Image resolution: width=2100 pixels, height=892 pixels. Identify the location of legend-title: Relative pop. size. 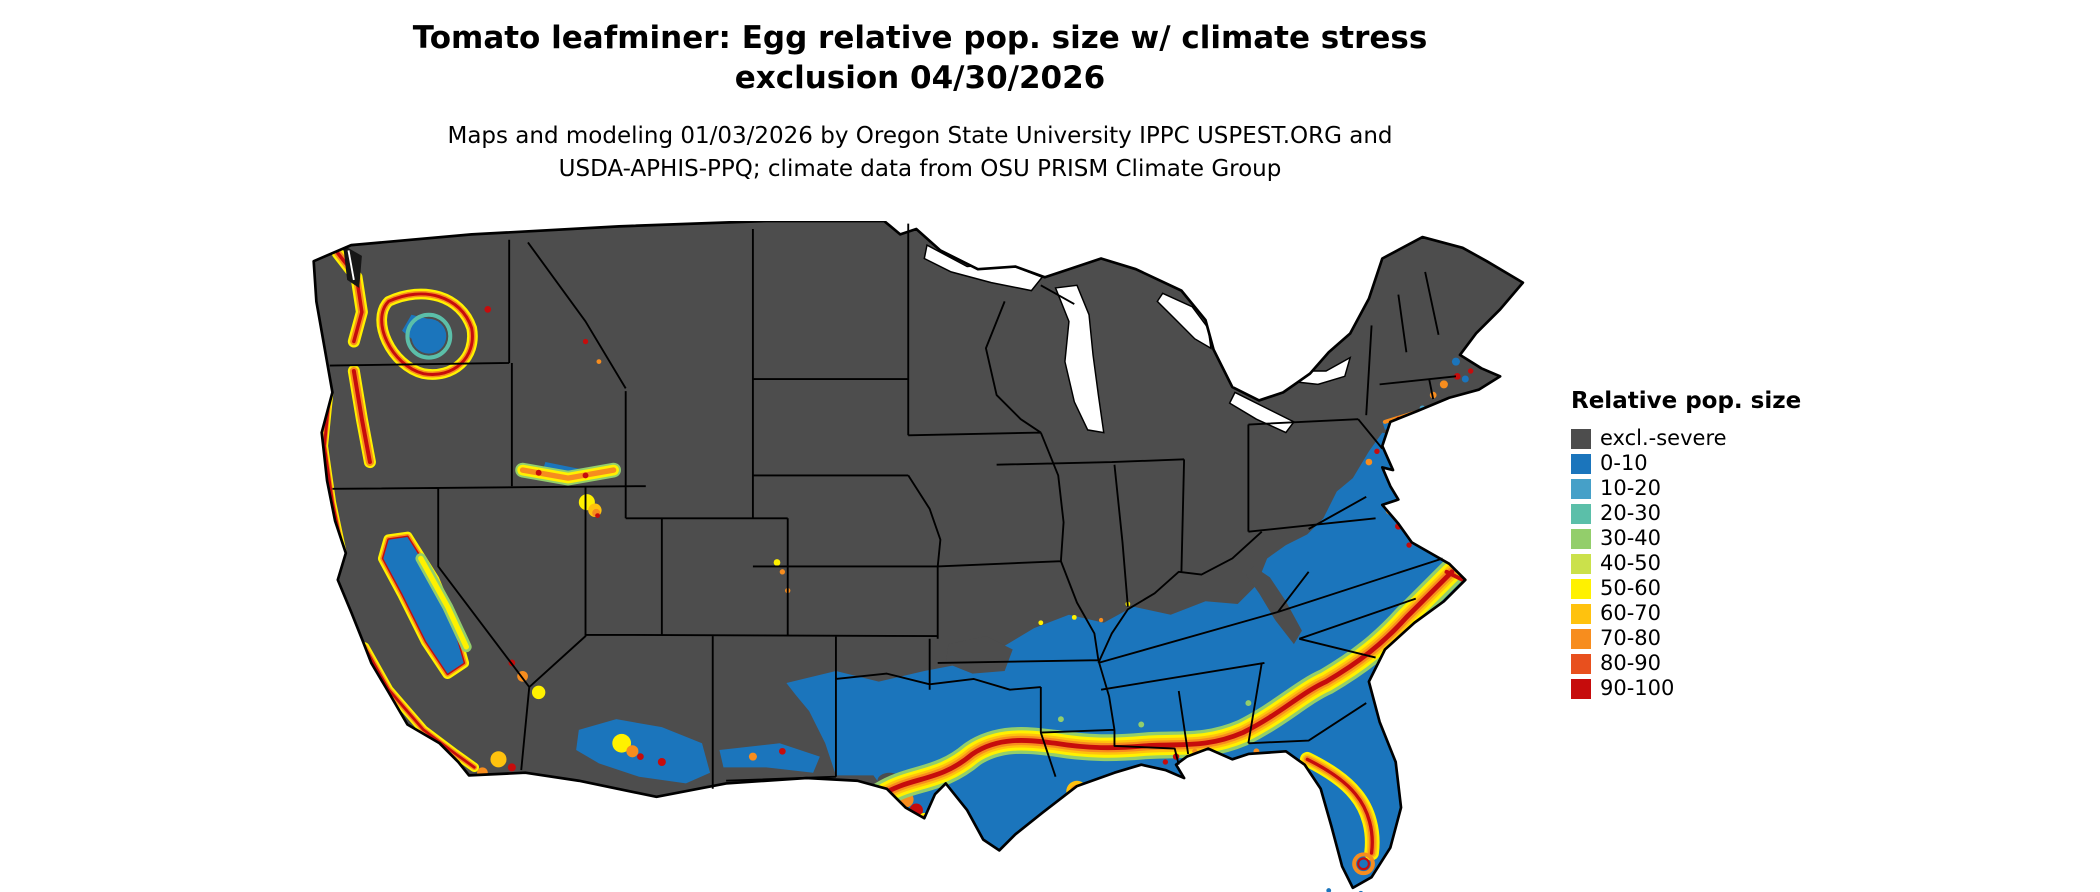
(1686, 401).